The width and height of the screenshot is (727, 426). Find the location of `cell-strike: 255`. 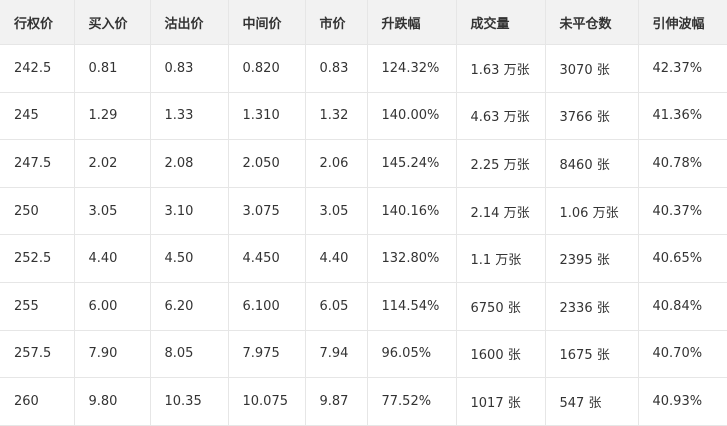

cell-strike: 255 is located at coordinates (37, 306).